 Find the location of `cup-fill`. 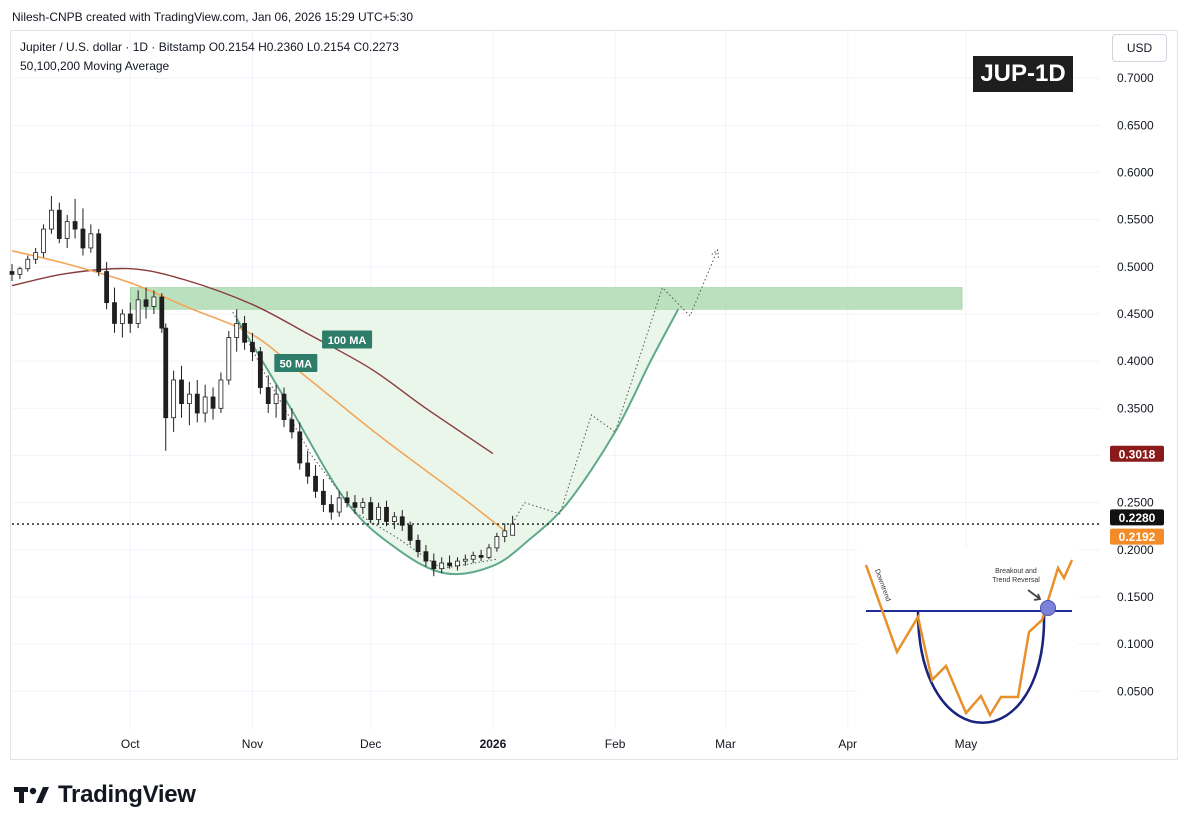

cup-fill is located at coordinates (457, 442).